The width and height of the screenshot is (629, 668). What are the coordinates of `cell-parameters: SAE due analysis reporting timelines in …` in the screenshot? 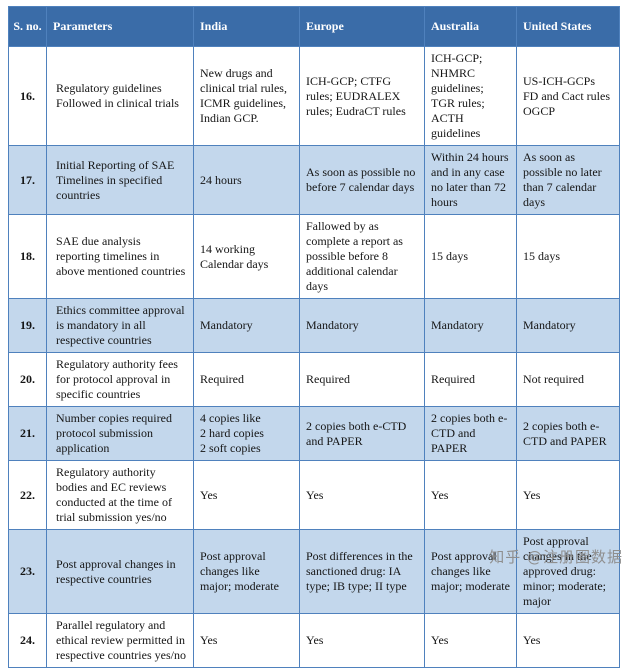 It's located at (120, 256).